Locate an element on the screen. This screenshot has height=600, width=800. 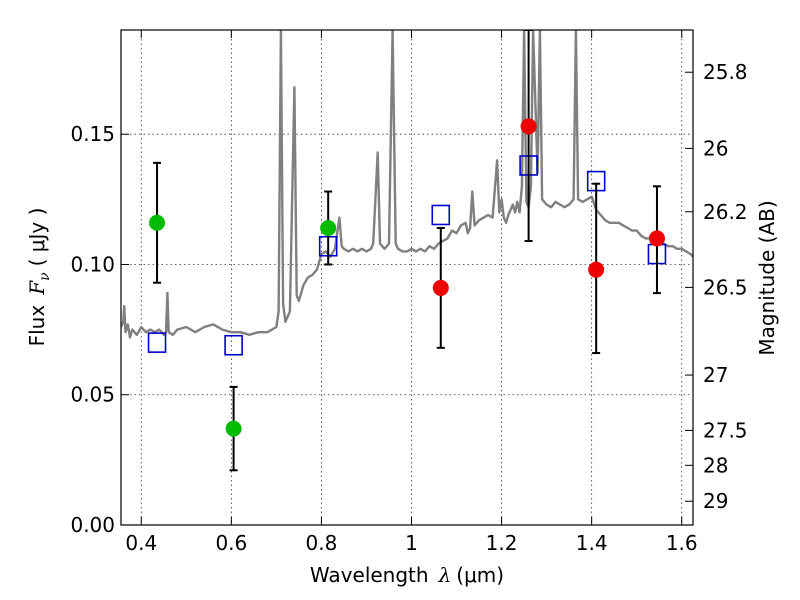
x-tick-label: 1.4 is located at coordinates (592, 543).